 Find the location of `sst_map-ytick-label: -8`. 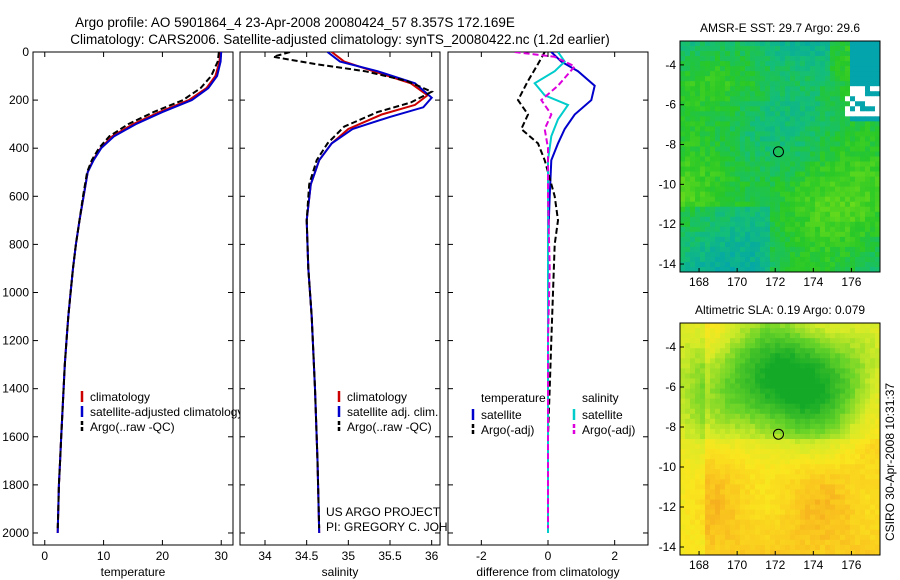

sst_map-ytick-label: -8 is located at coordinates (670, 145).